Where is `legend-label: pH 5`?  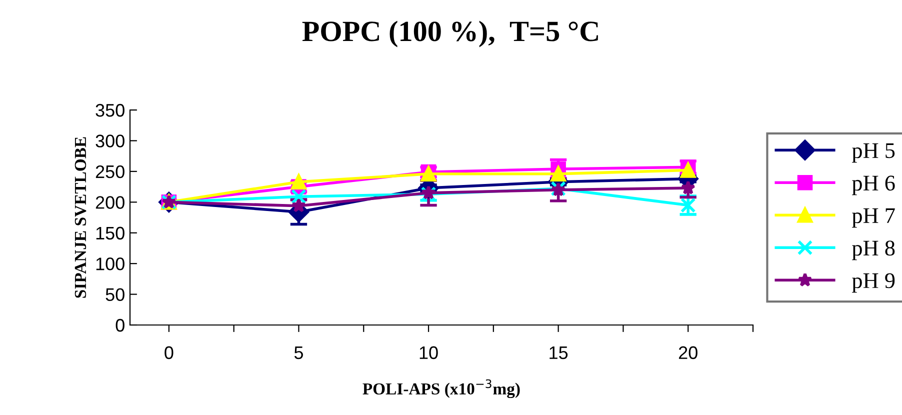
legend-label: pH 5 is located at coordinates (873, 153).